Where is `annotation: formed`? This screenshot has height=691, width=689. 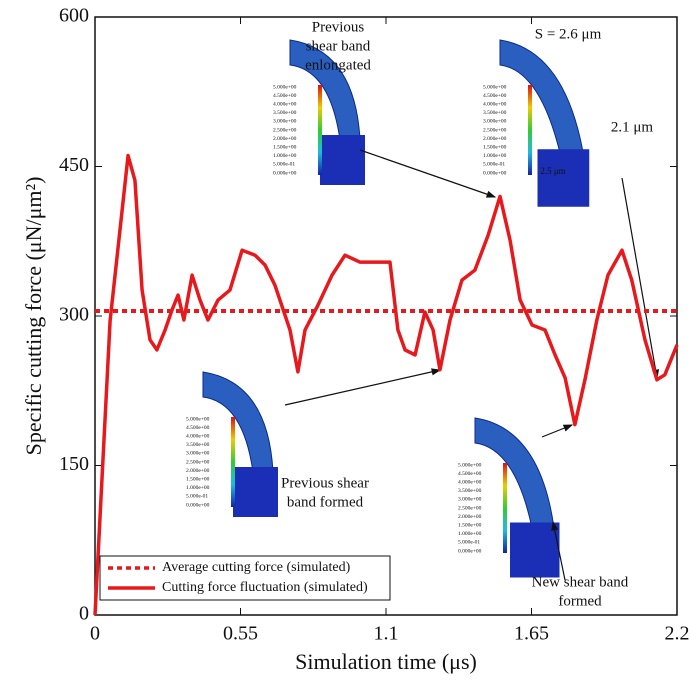 annotation: formed is located at coordinates (580, 601).